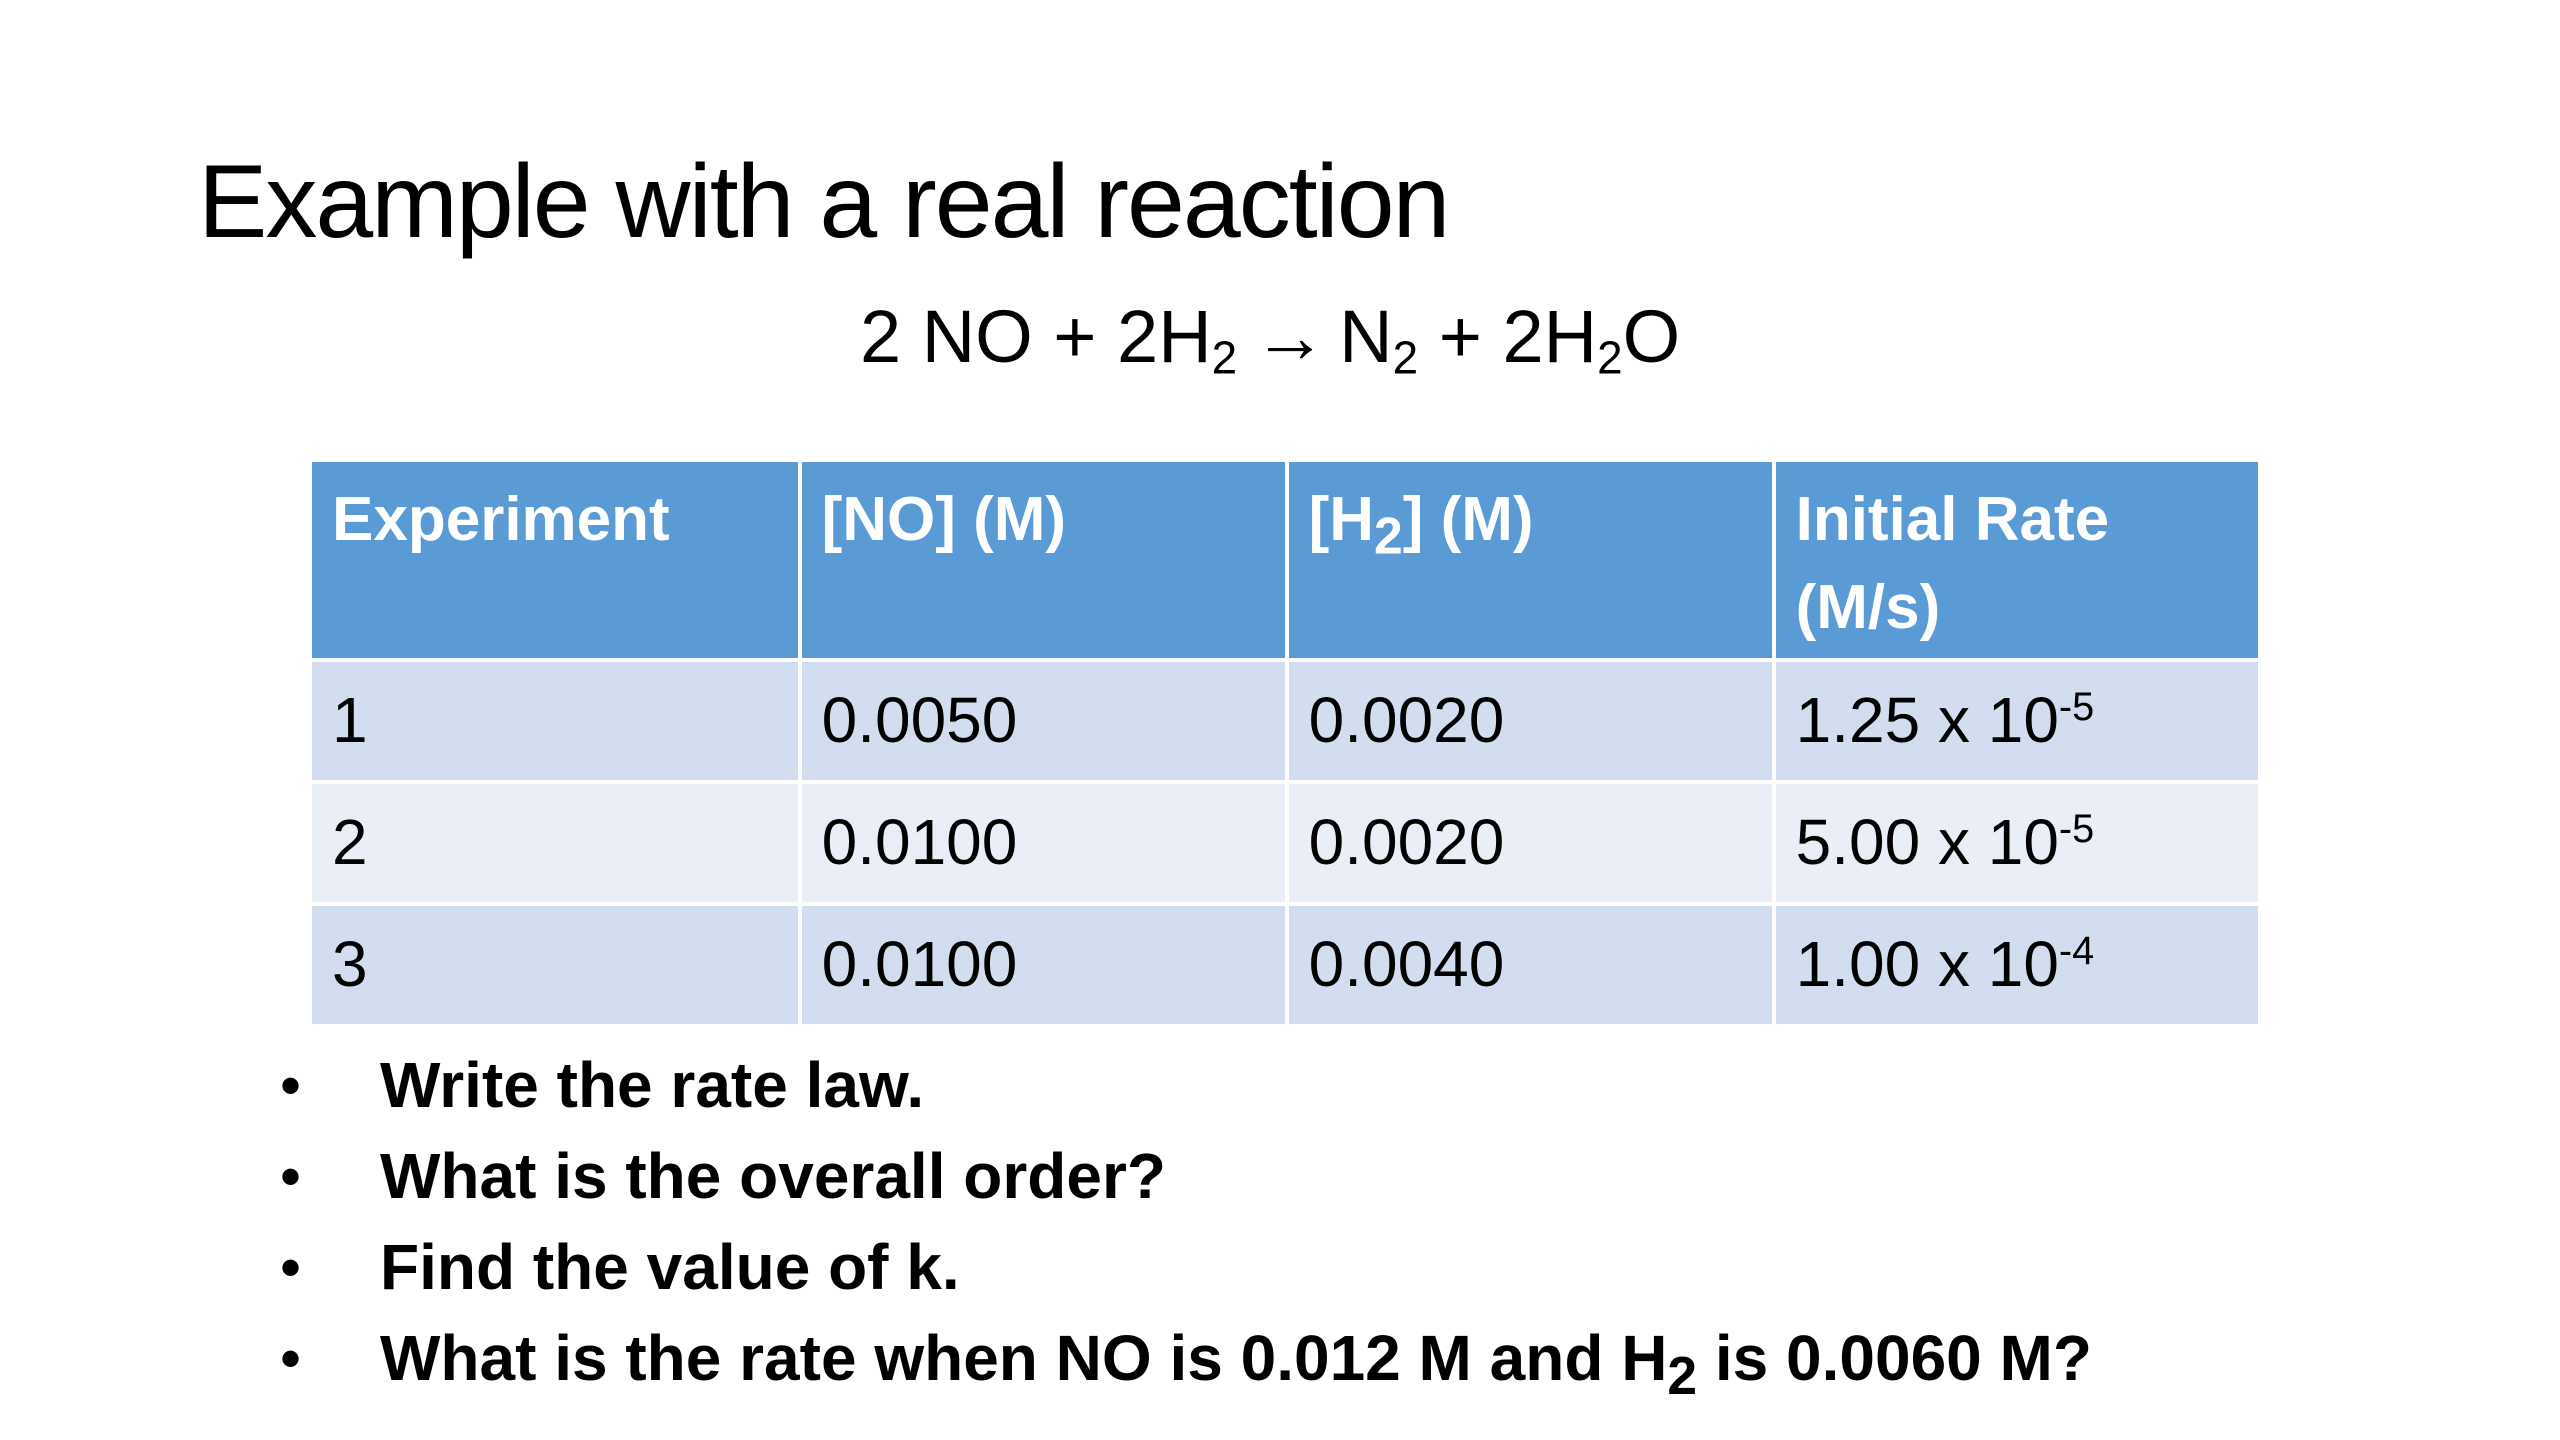  What do you see at coordinates (1927, 720) in the screenshot?
I see `rate-base: 1.25 x 10` at bounding box center [1927, 720].